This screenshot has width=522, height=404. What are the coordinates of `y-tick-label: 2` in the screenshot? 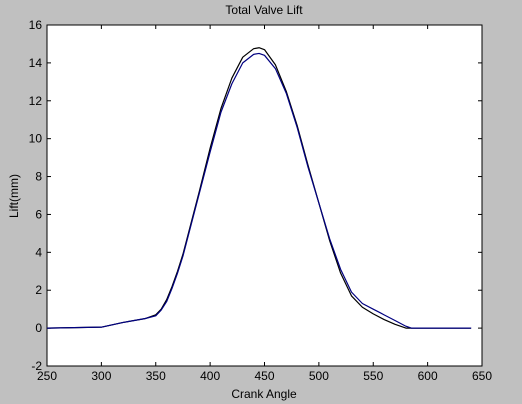 It's located at (38, 290).